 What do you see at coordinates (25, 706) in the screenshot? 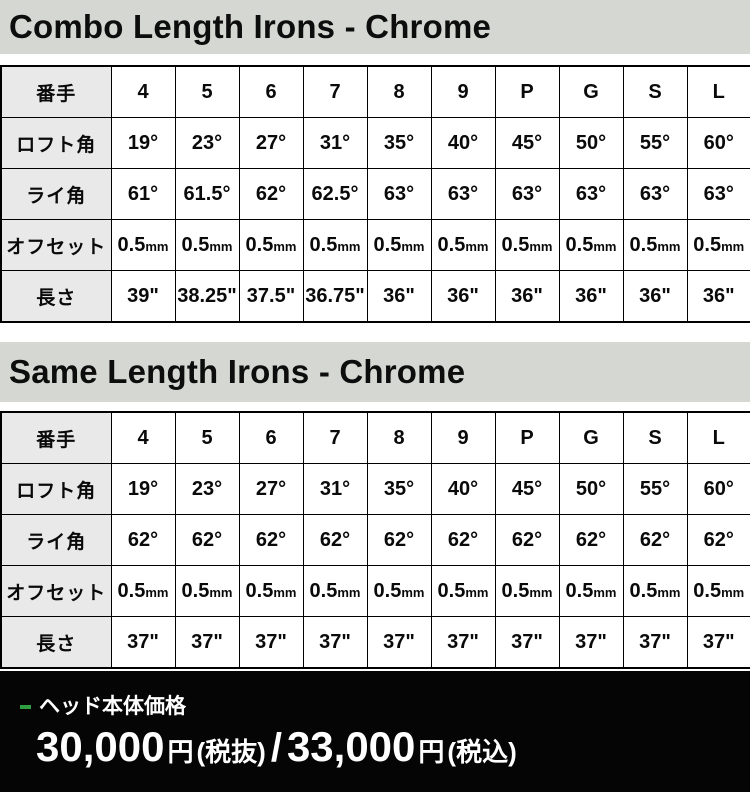
I see `green-dash-icon` at bounding box center [25, 706].